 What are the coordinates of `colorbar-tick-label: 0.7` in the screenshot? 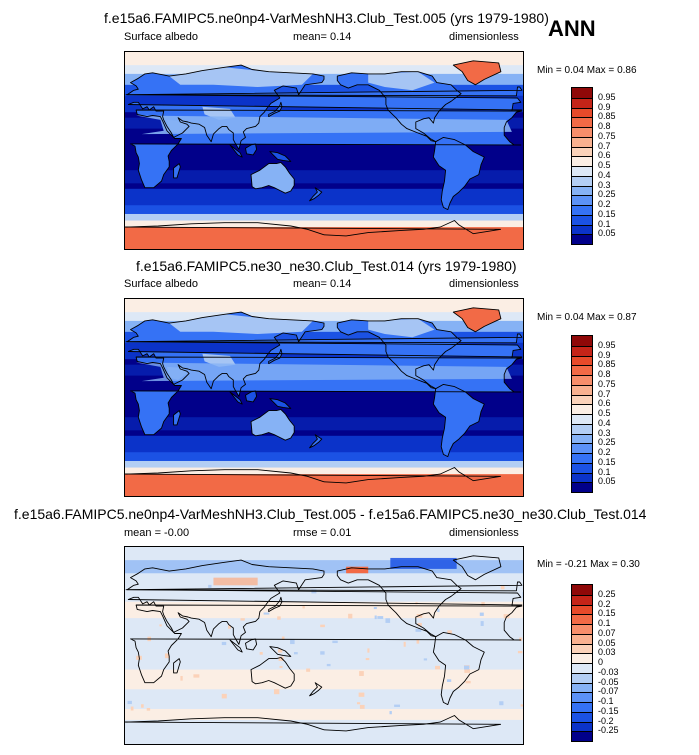 It's located at (604, 145).